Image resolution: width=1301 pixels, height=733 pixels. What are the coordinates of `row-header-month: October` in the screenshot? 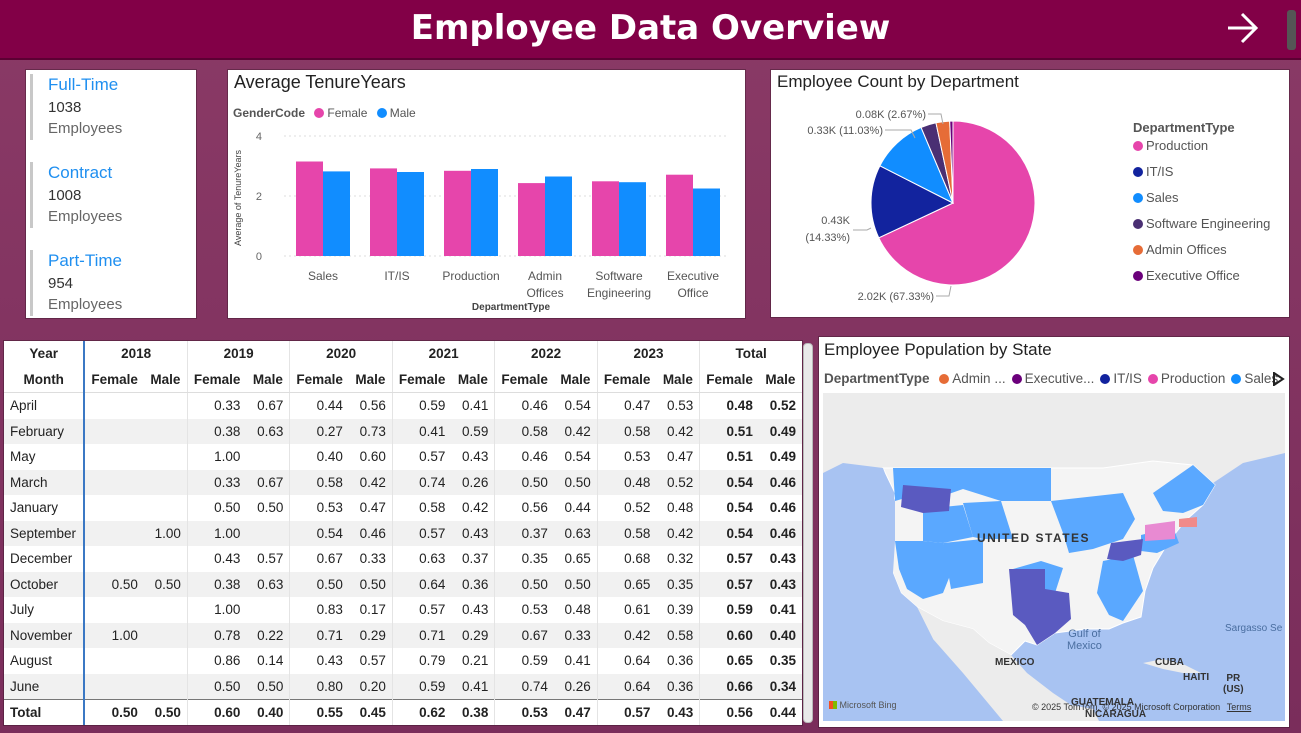 It's located at (45, 584).